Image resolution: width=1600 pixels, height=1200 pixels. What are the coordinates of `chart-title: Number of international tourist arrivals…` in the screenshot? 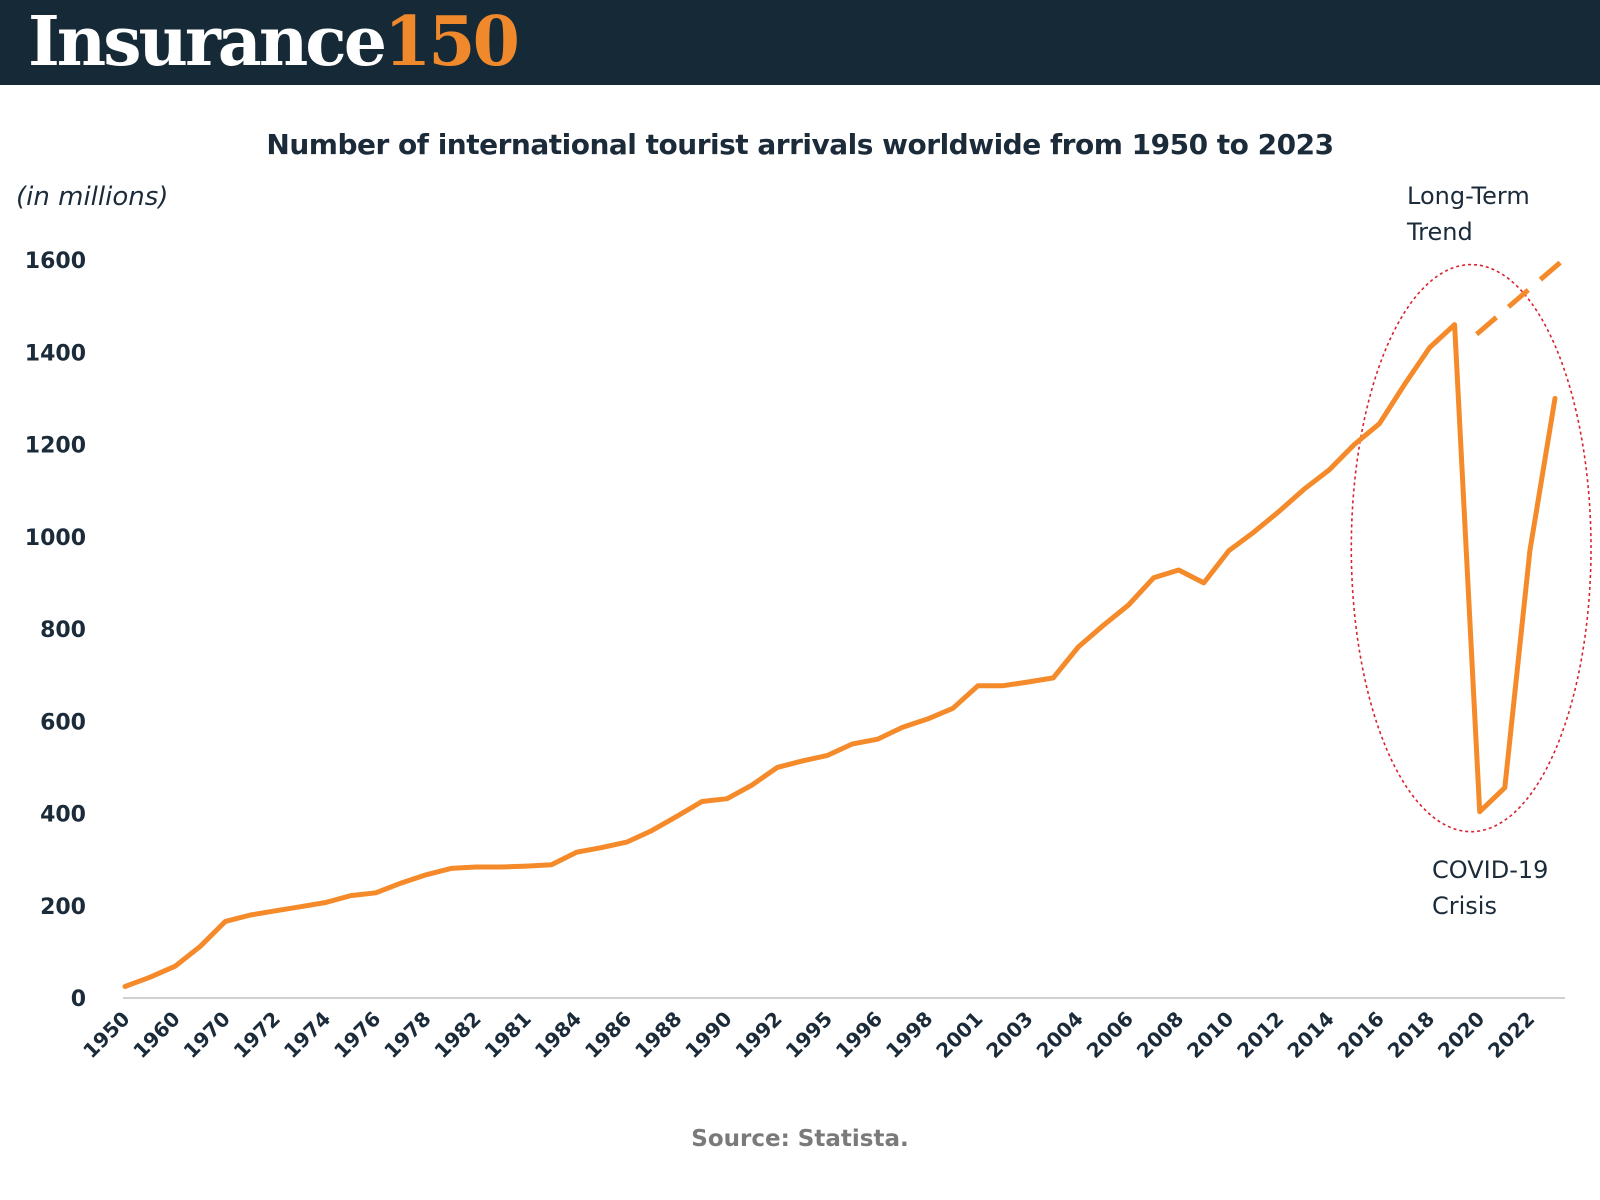 It's located at (800, 144).